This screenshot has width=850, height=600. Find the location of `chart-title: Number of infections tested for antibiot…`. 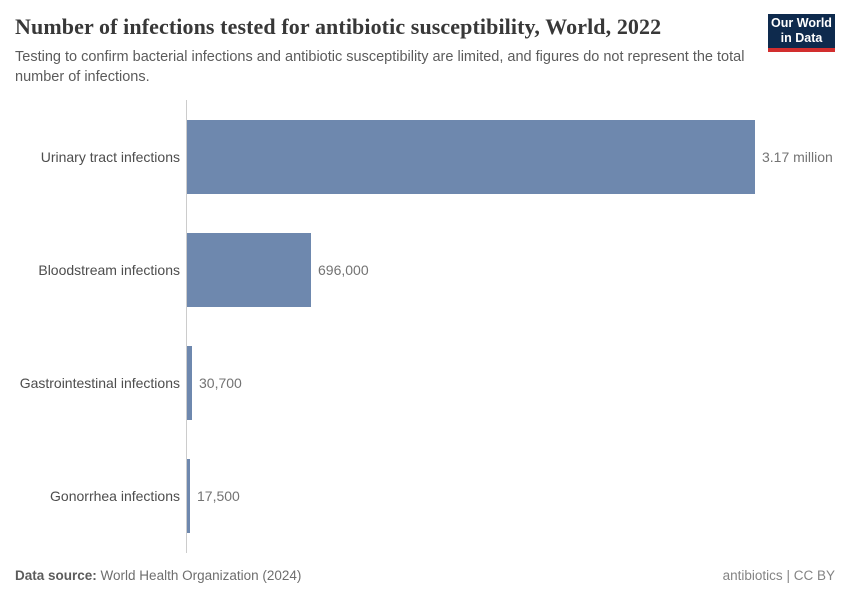

chart-title: Number of infections tested for antibiot… is located at coordinates (338, 26).